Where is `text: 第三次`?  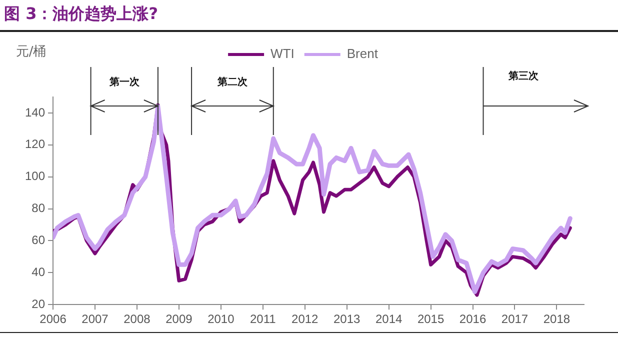 text: 第三次 is located at coordinates (523, 76).